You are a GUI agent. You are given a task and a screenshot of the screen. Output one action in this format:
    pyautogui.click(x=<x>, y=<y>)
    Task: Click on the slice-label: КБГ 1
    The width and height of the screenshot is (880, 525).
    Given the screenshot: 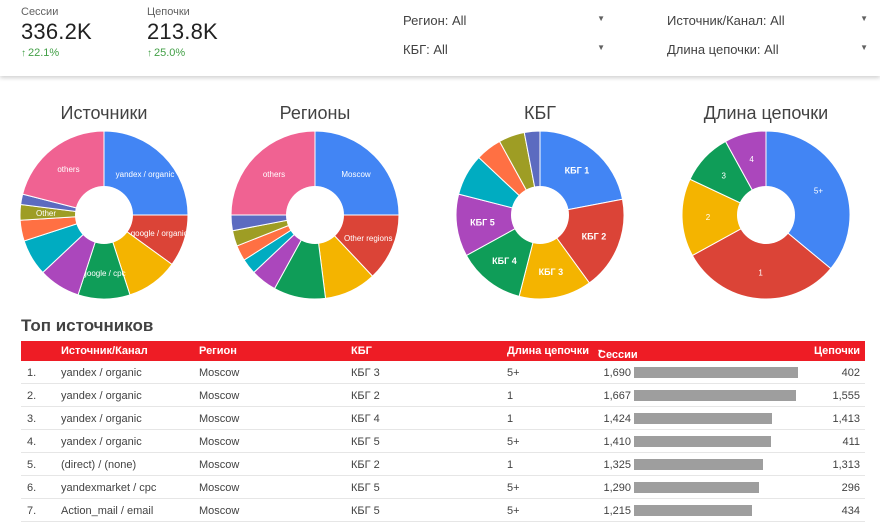 What is the action you would take?
    pyautogui.click(x=577, y=170)
    